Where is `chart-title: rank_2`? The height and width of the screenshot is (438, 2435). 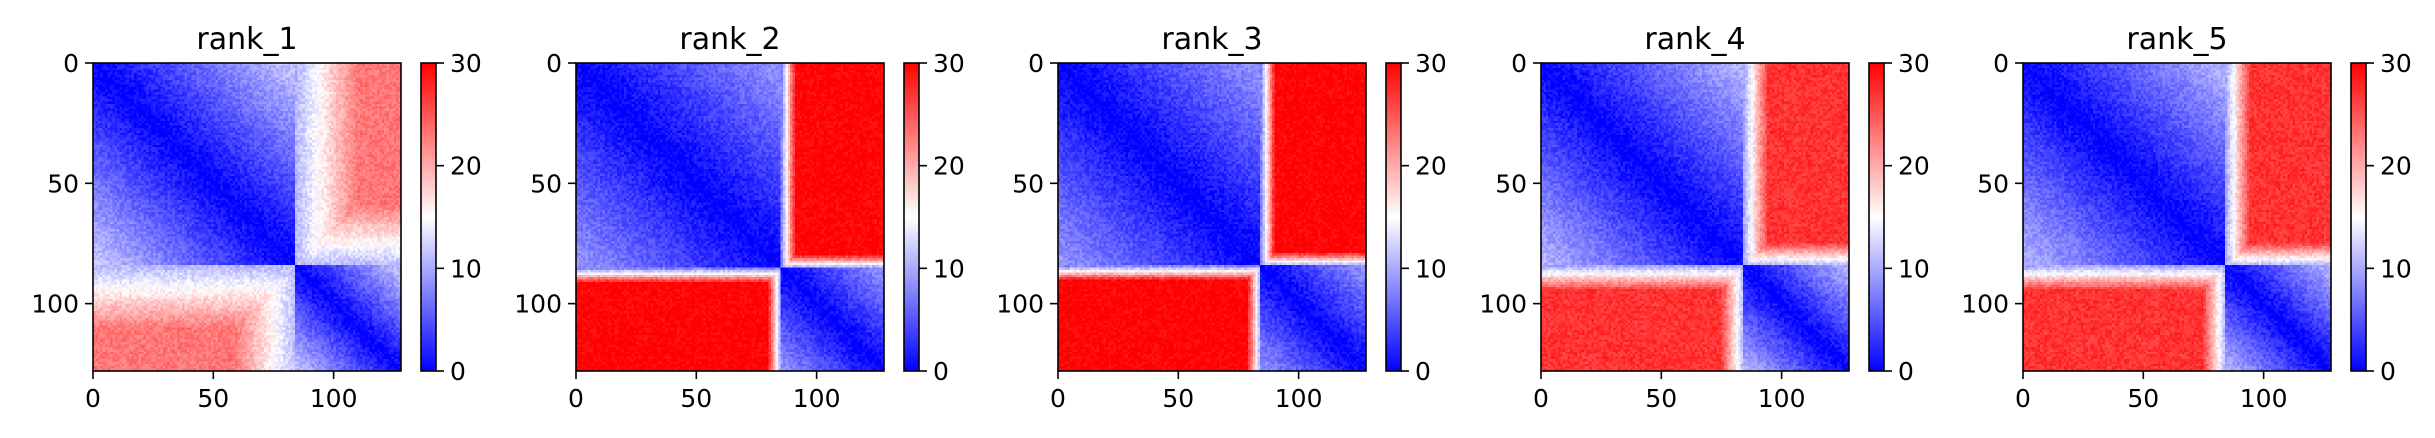
chart-title: rank_2 is located at coordinates (729, 39).